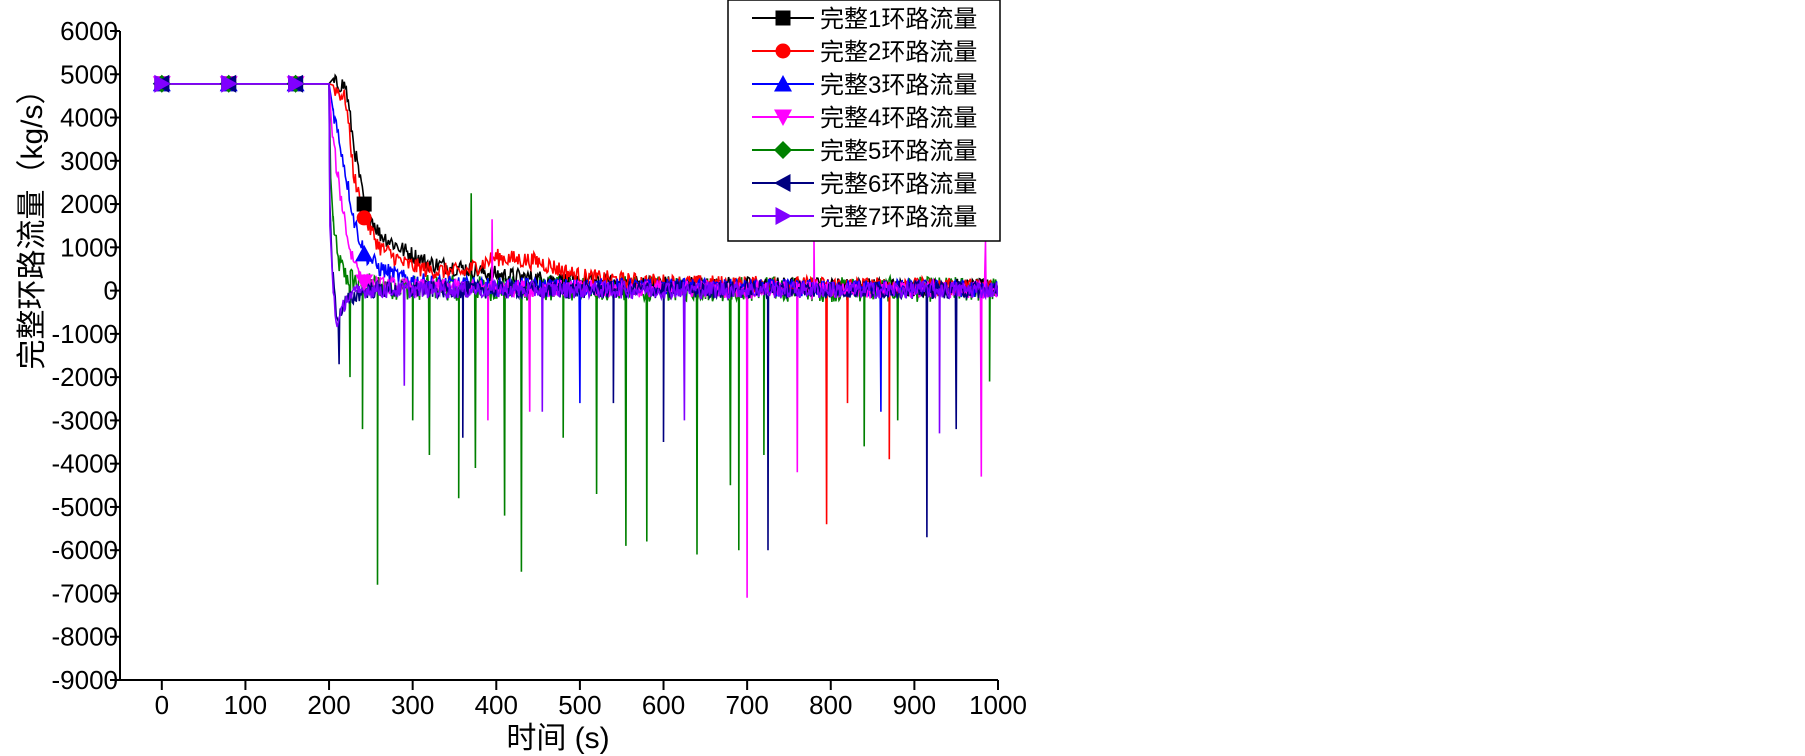 This screenshot has width=1805, height=756. I want to click on legend-label: 完整1环路流量, so click(898, 19).